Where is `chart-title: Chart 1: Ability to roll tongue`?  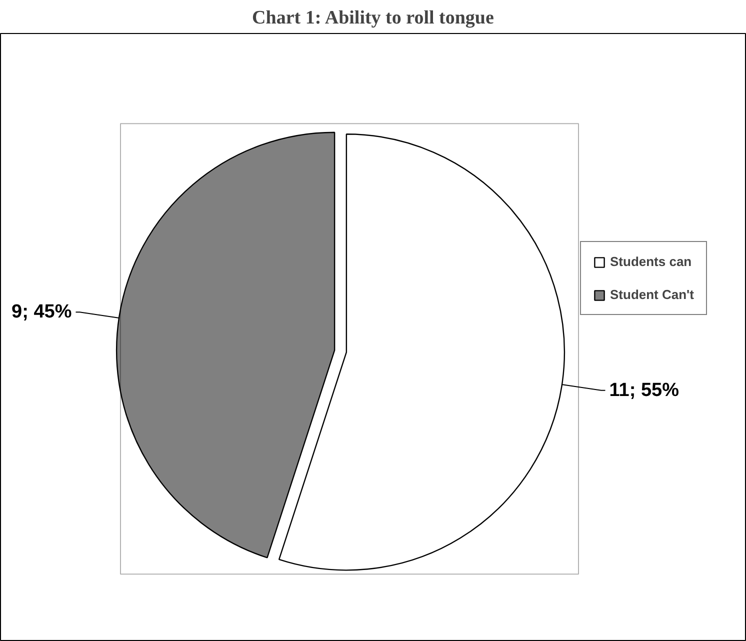
chart-title: Chart 1: Ability to roll tongue is located at coordinates (373, 18).